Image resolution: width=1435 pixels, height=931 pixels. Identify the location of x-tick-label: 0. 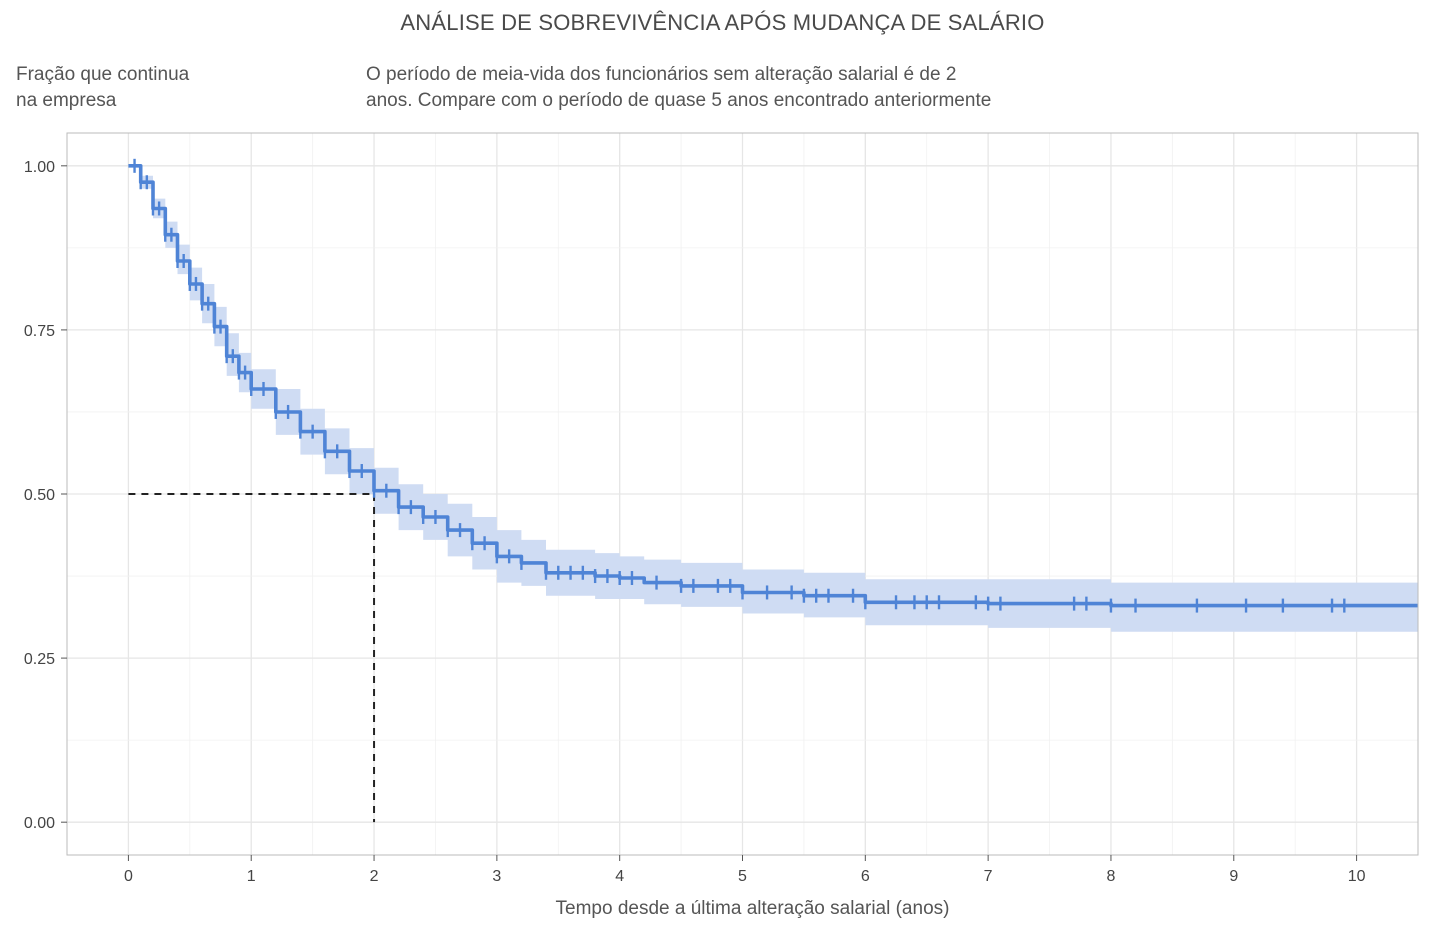
(128, 876).